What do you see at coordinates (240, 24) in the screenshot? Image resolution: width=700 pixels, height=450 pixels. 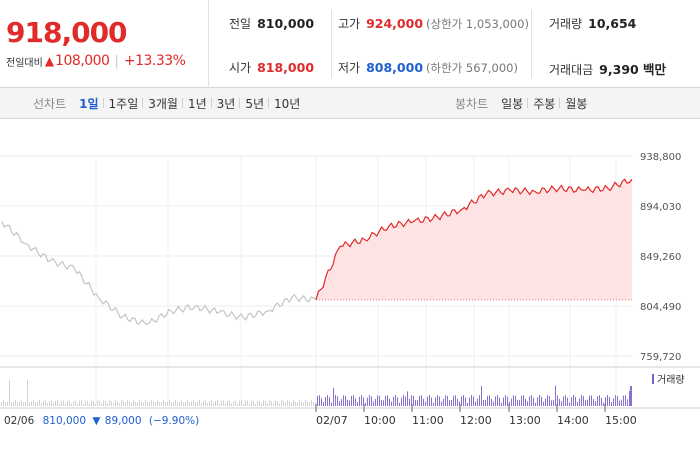 I see `stat-label: 전일` at bounding box center [240, 24].